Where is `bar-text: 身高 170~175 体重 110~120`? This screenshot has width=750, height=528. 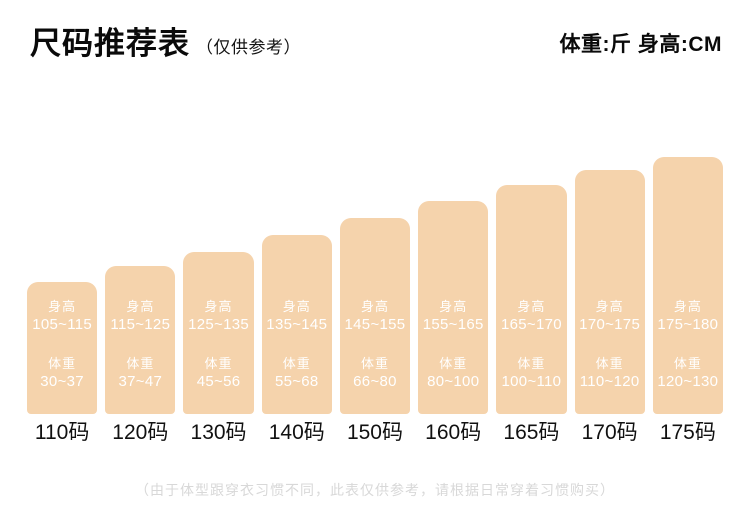
bar-text: 身高 170~175 体重 110~120 is located at coordinates (610, 345).